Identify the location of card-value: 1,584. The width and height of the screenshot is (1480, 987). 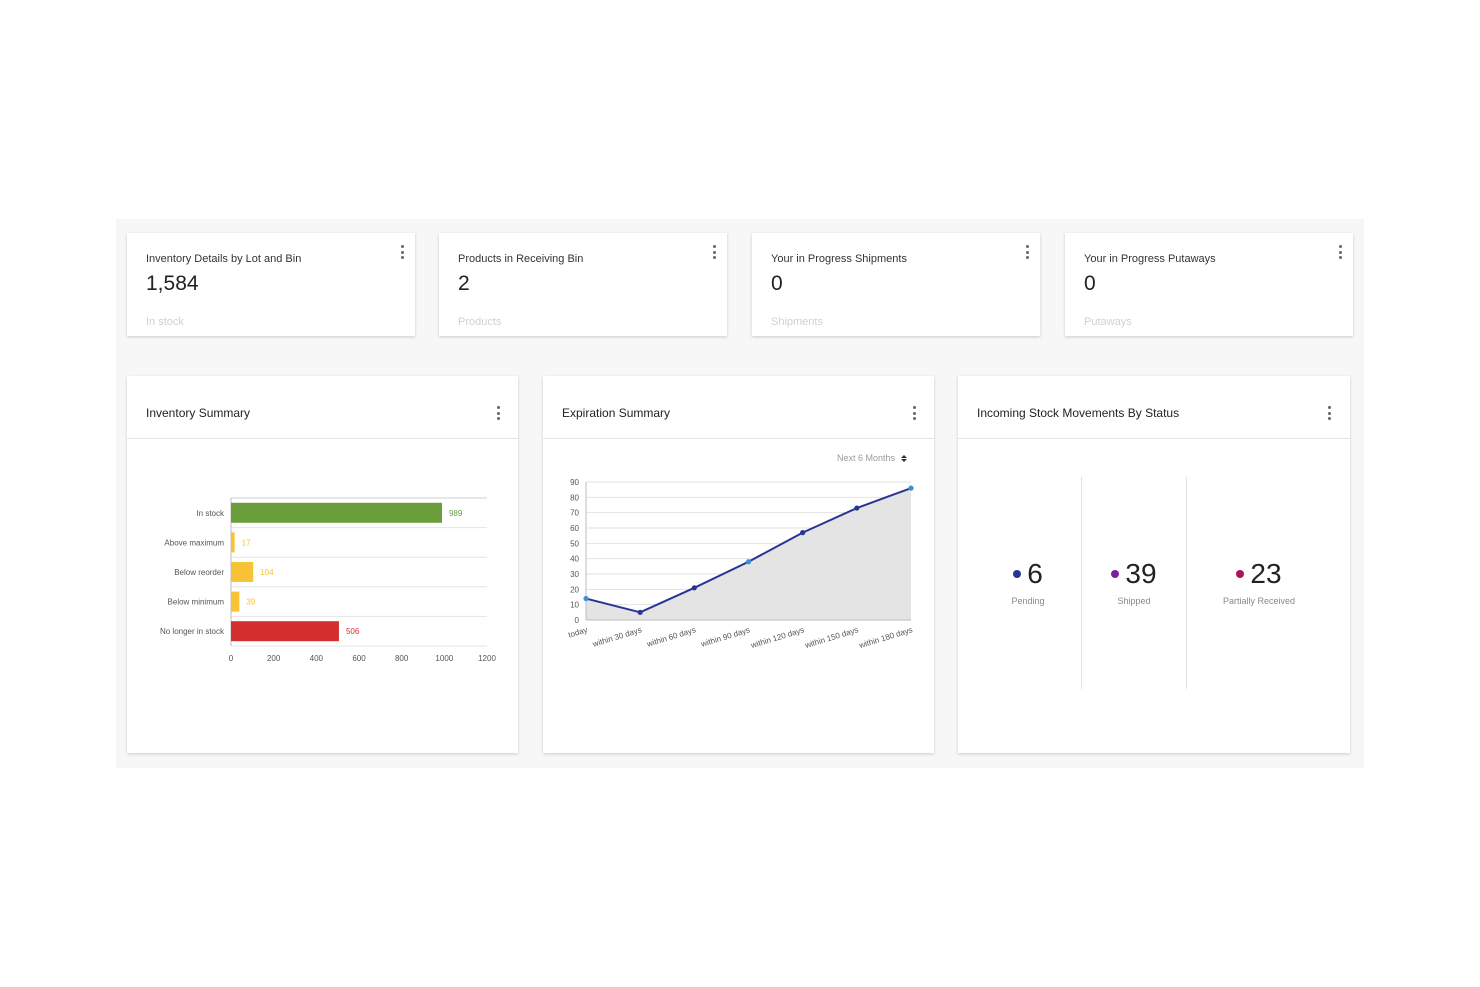
(172, 283).